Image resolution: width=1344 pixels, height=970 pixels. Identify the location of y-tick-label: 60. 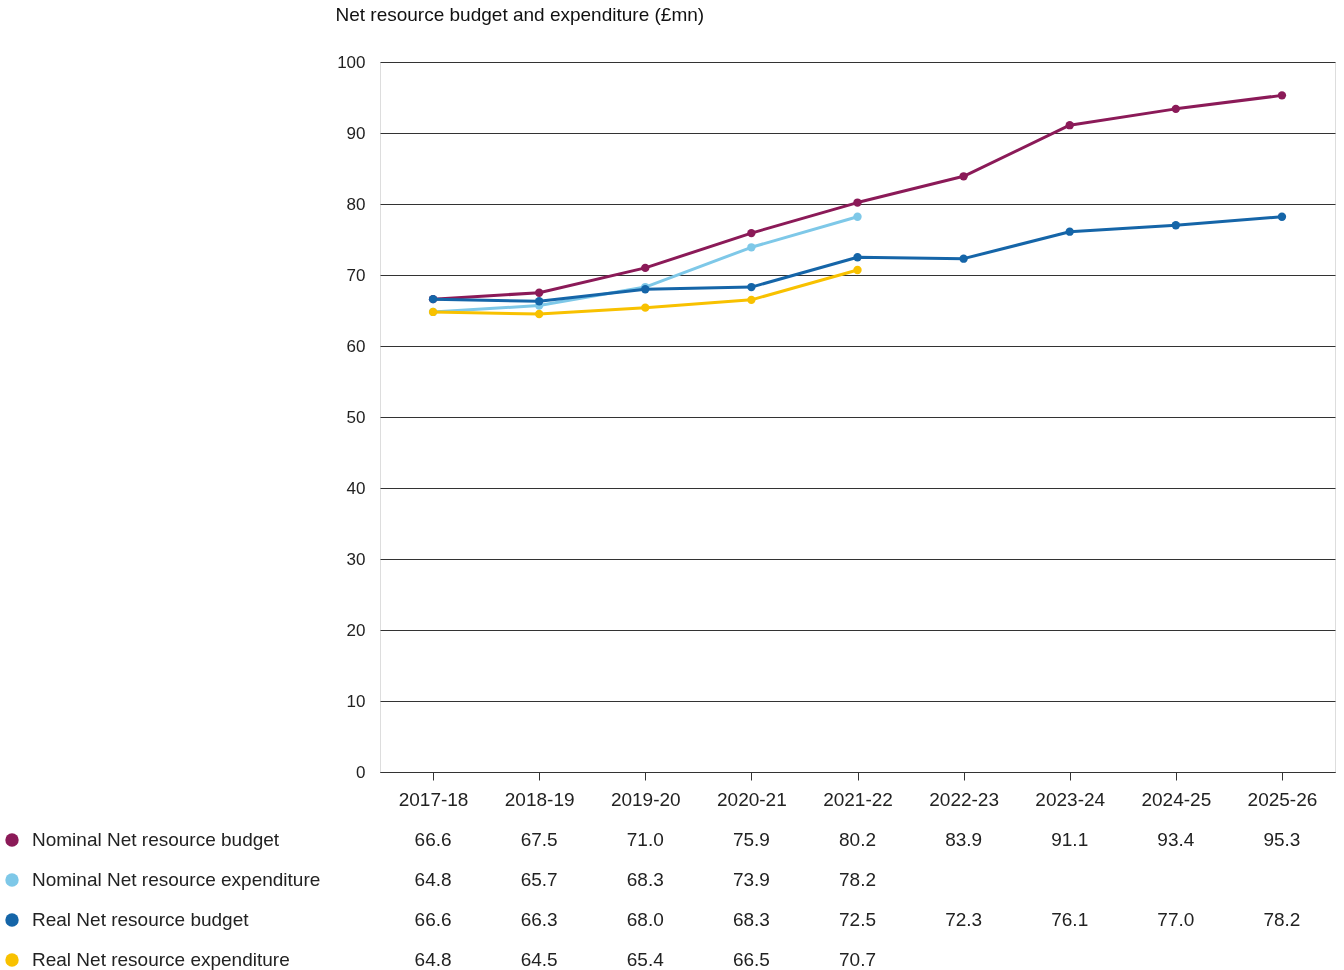
(356, 346).